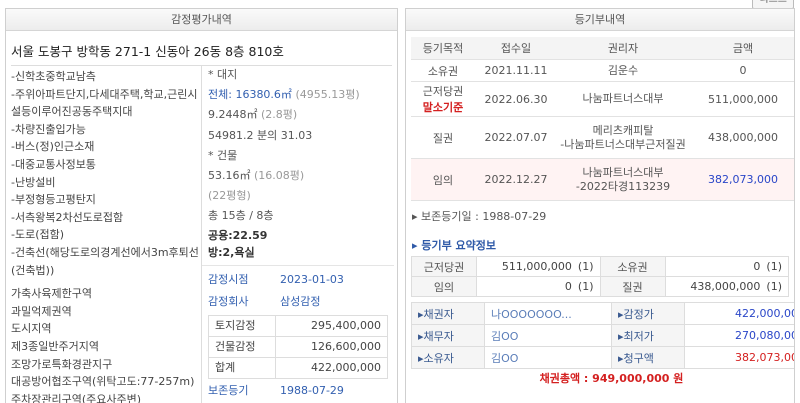 Image resolution: width=800 pixels, height=403 pixels. What do you see at coordinates (448, 335) in the screenshot?
I see `party-label: ▸채무자` at bounding box center [448, 335].